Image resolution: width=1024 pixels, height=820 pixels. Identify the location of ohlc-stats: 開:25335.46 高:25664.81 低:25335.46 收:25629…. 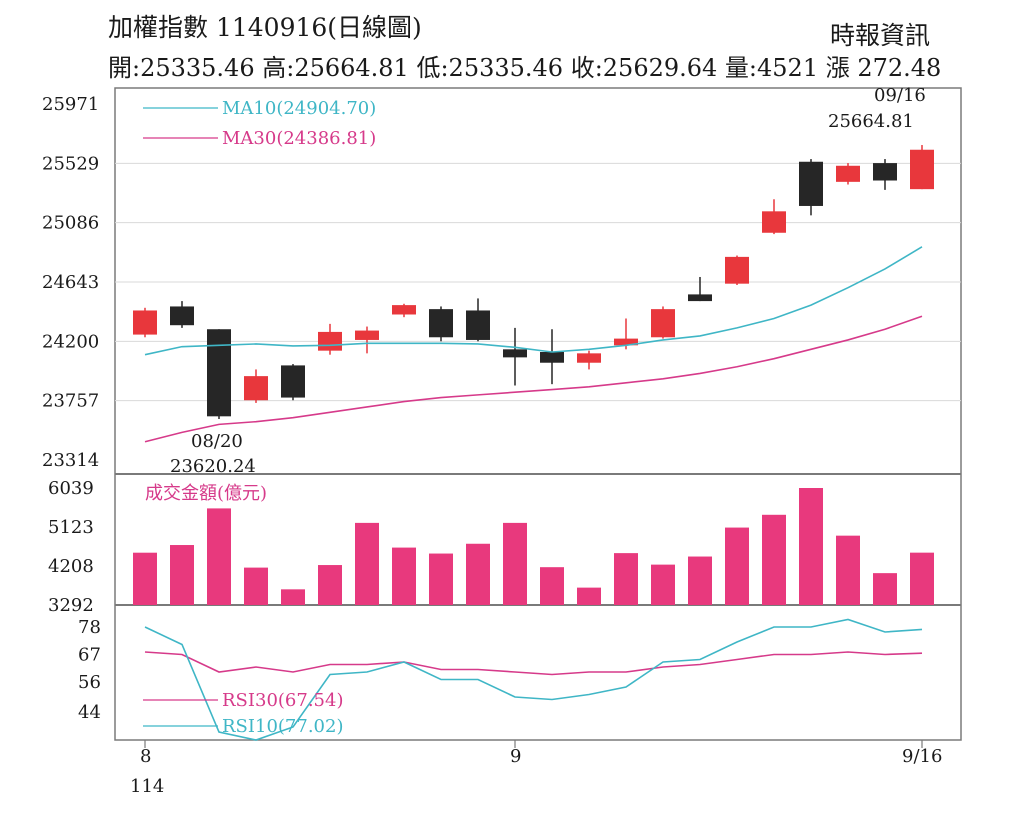
(525, 68).